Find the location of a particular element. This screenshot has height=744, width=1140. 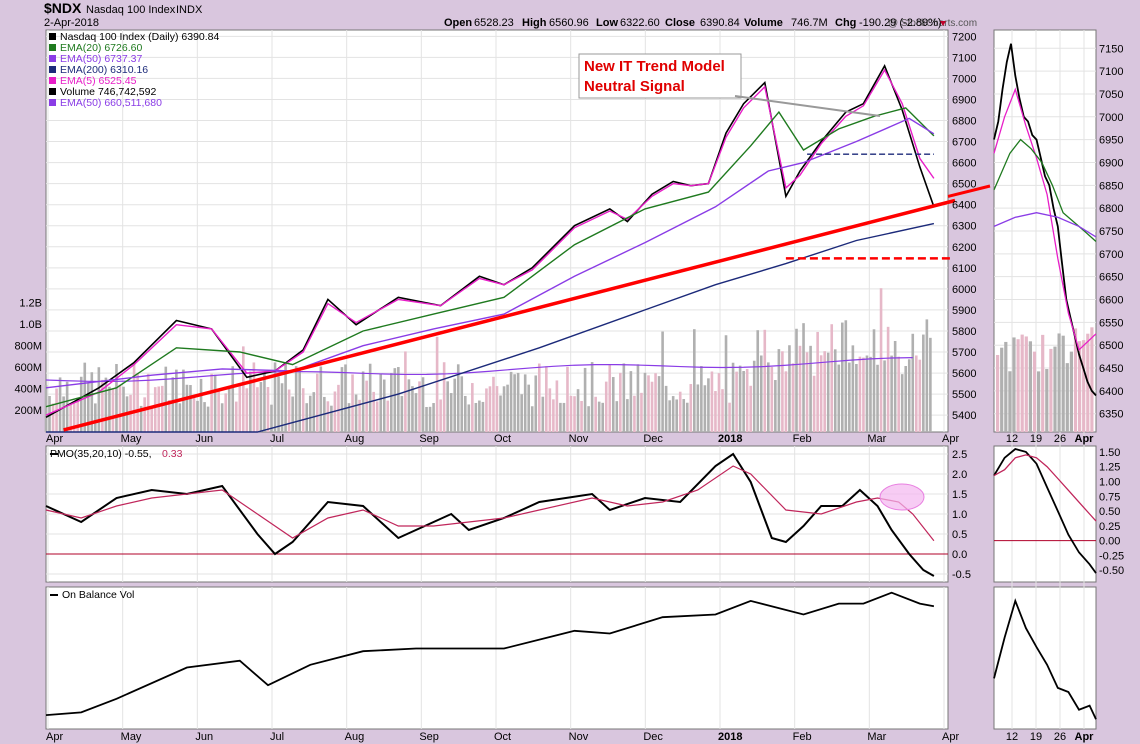

inset-day-tick-label: 26 is located at coordinates (1060, 439).